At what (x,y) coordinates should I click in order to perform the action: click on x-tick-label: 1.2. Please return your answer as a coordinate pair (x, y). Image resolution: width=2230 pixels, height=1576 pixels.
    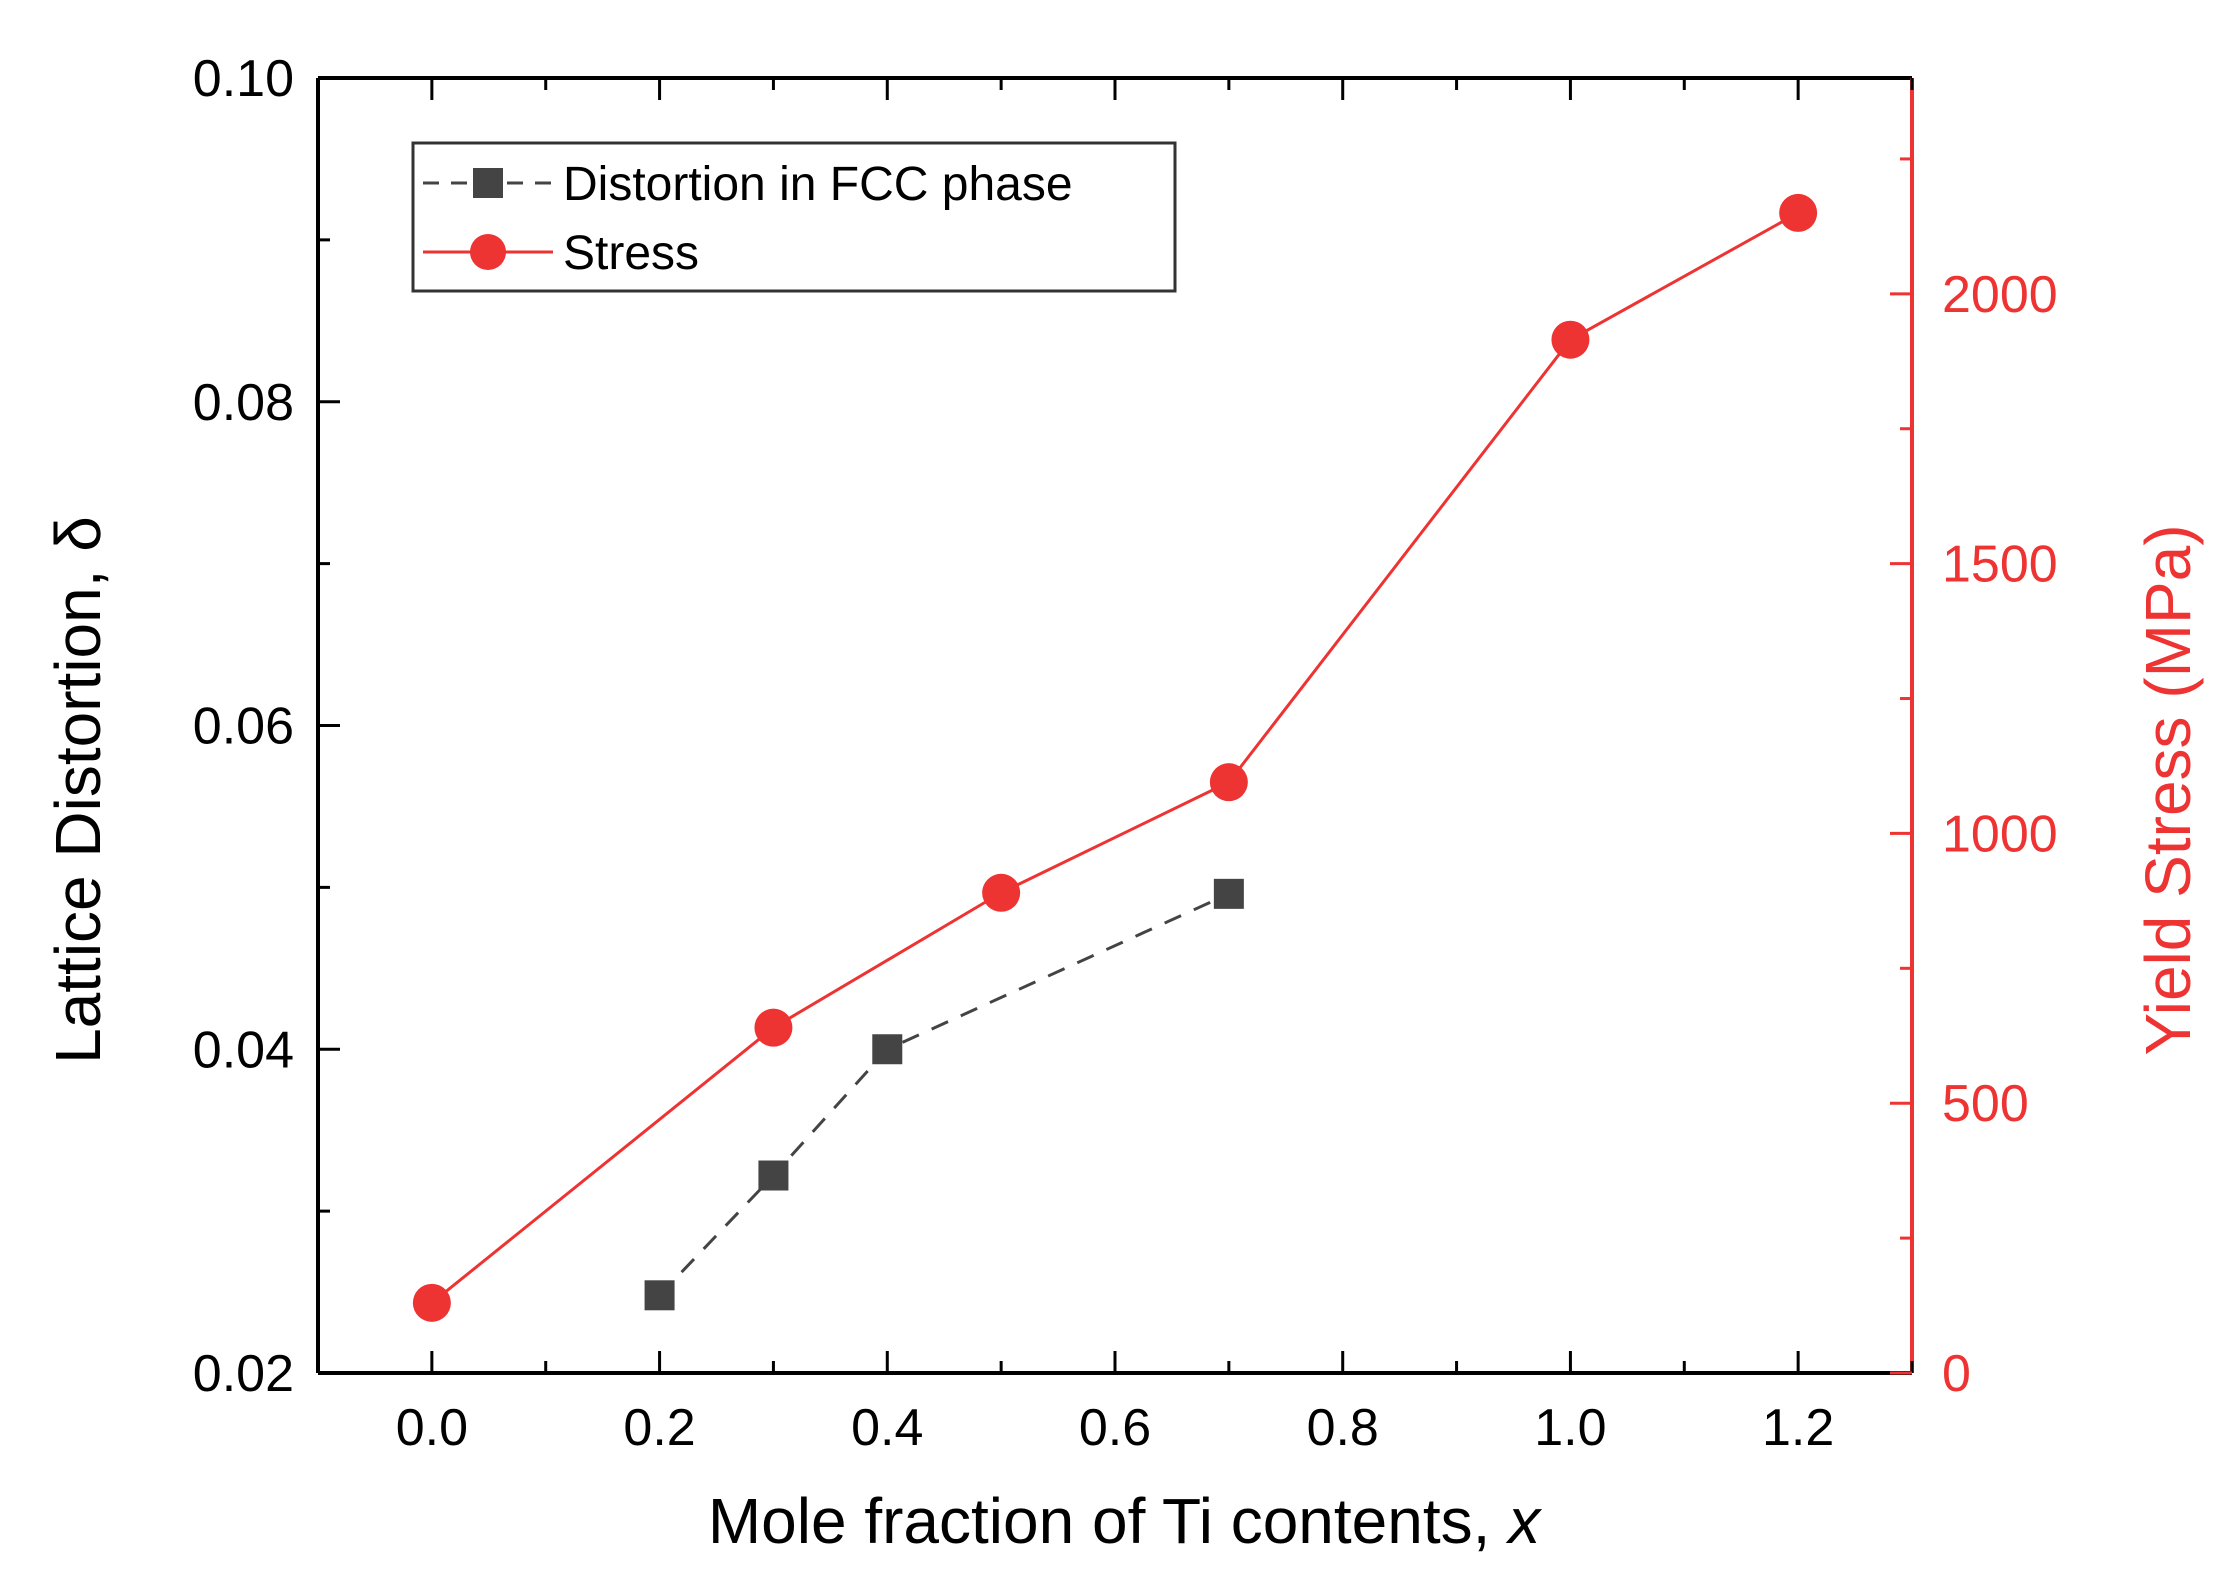
    Looking at the image, I should click on (1798, 1428).